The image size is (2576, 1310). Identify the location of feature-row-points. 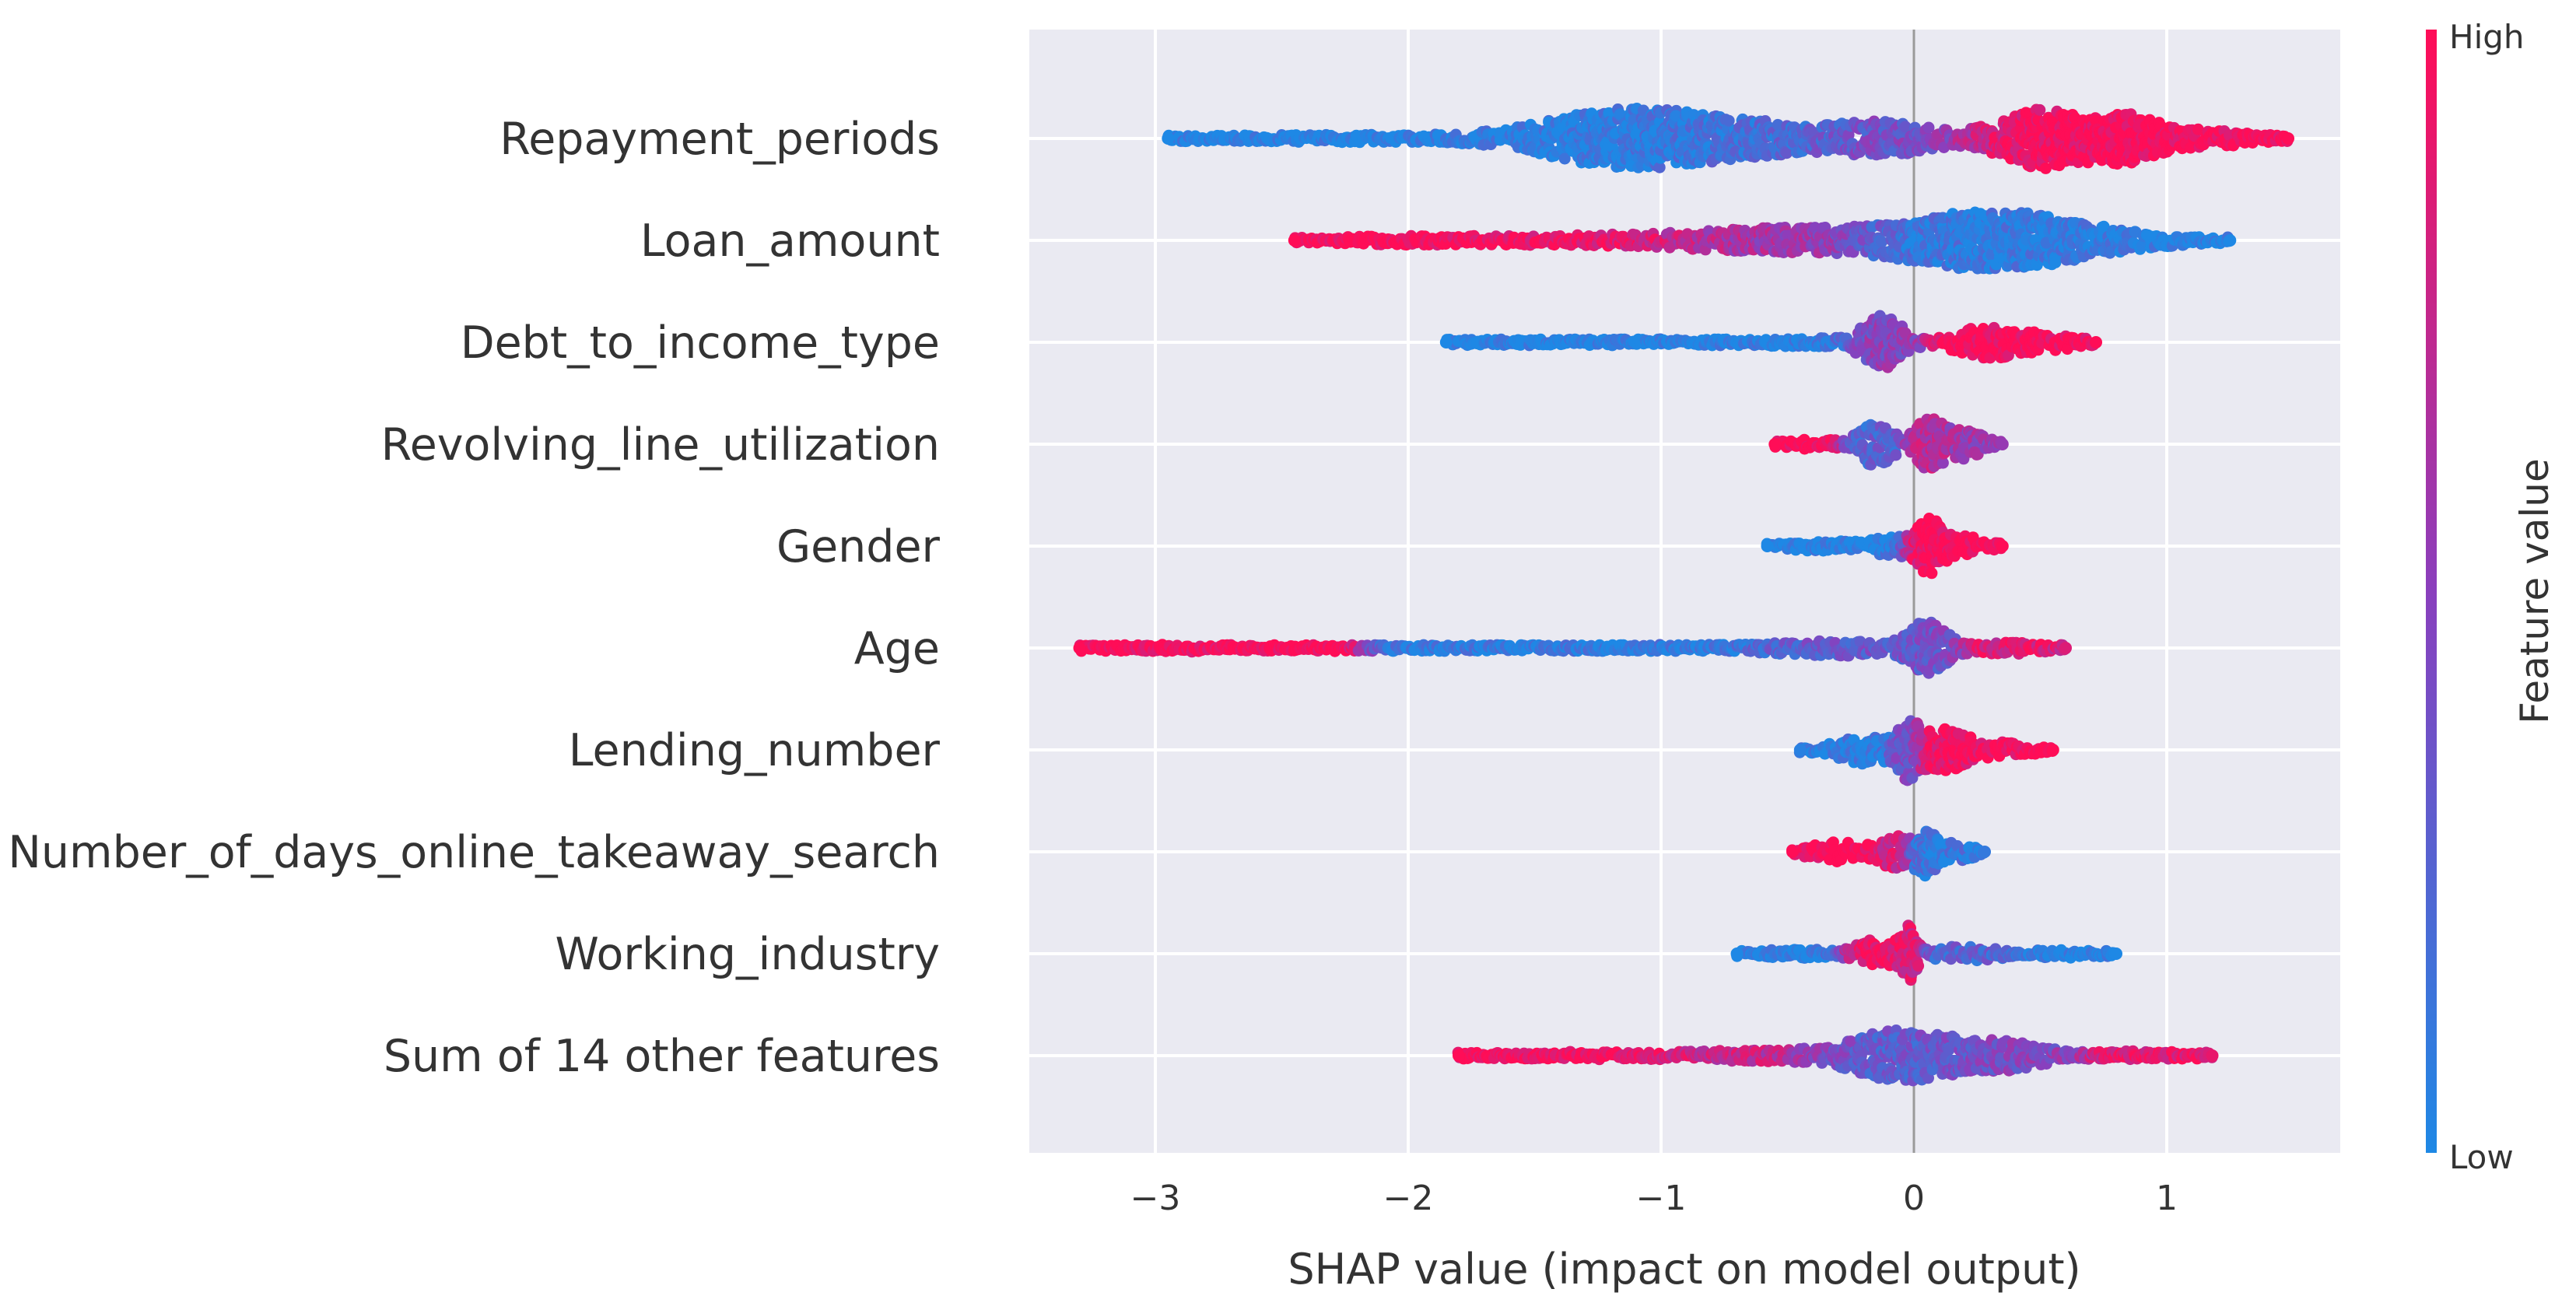
(1728, 139).